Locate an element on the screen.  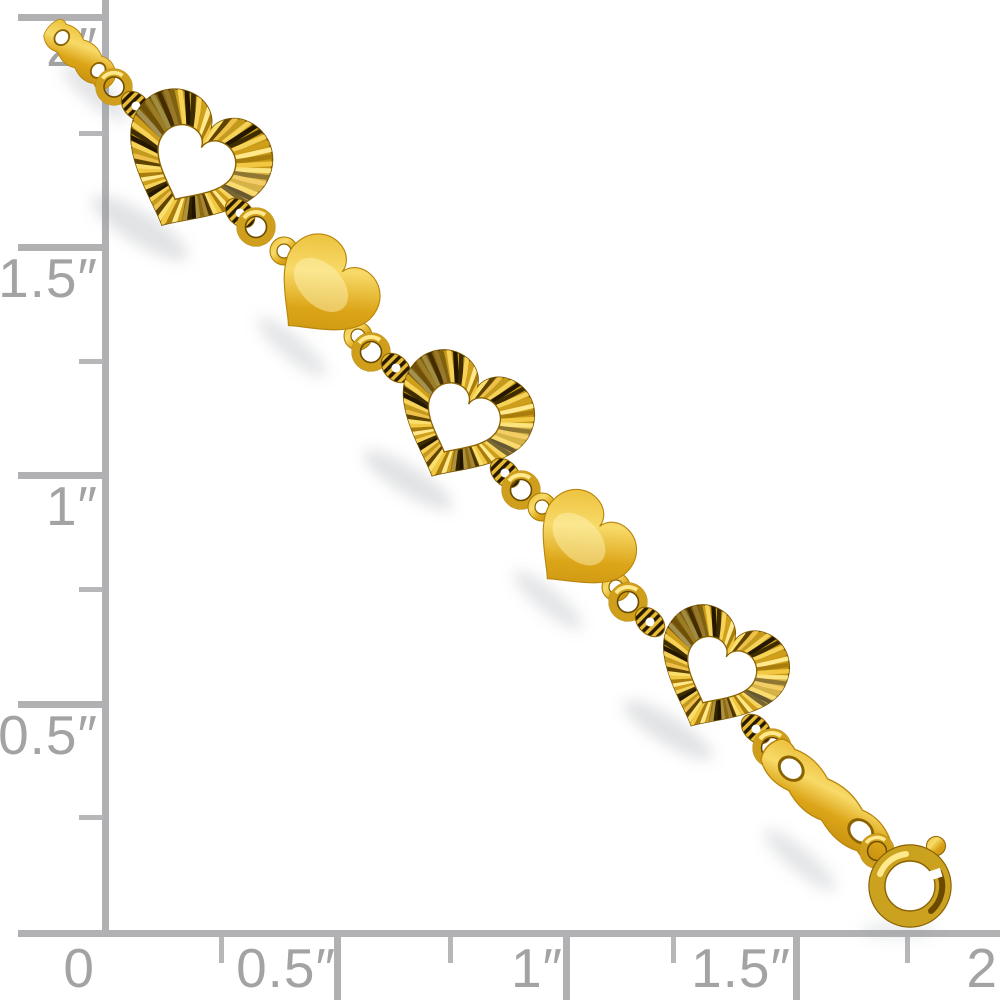
ruler-v-label-1-5in: 1.5″ is located at coordinates (49, 278).